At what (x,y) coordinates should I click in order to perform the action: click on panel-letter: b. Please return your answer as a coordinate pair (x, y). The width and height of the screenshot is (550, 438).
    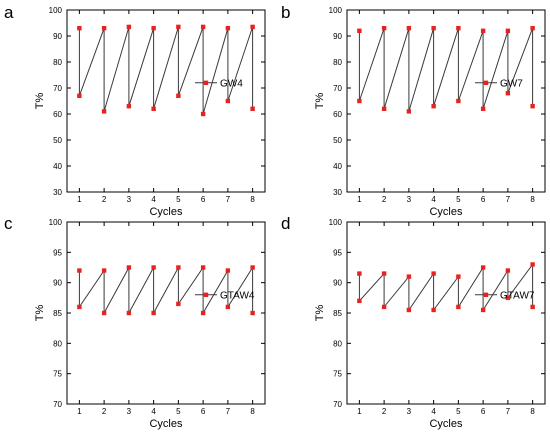
    Looking at the image, I should click on (285, 12).